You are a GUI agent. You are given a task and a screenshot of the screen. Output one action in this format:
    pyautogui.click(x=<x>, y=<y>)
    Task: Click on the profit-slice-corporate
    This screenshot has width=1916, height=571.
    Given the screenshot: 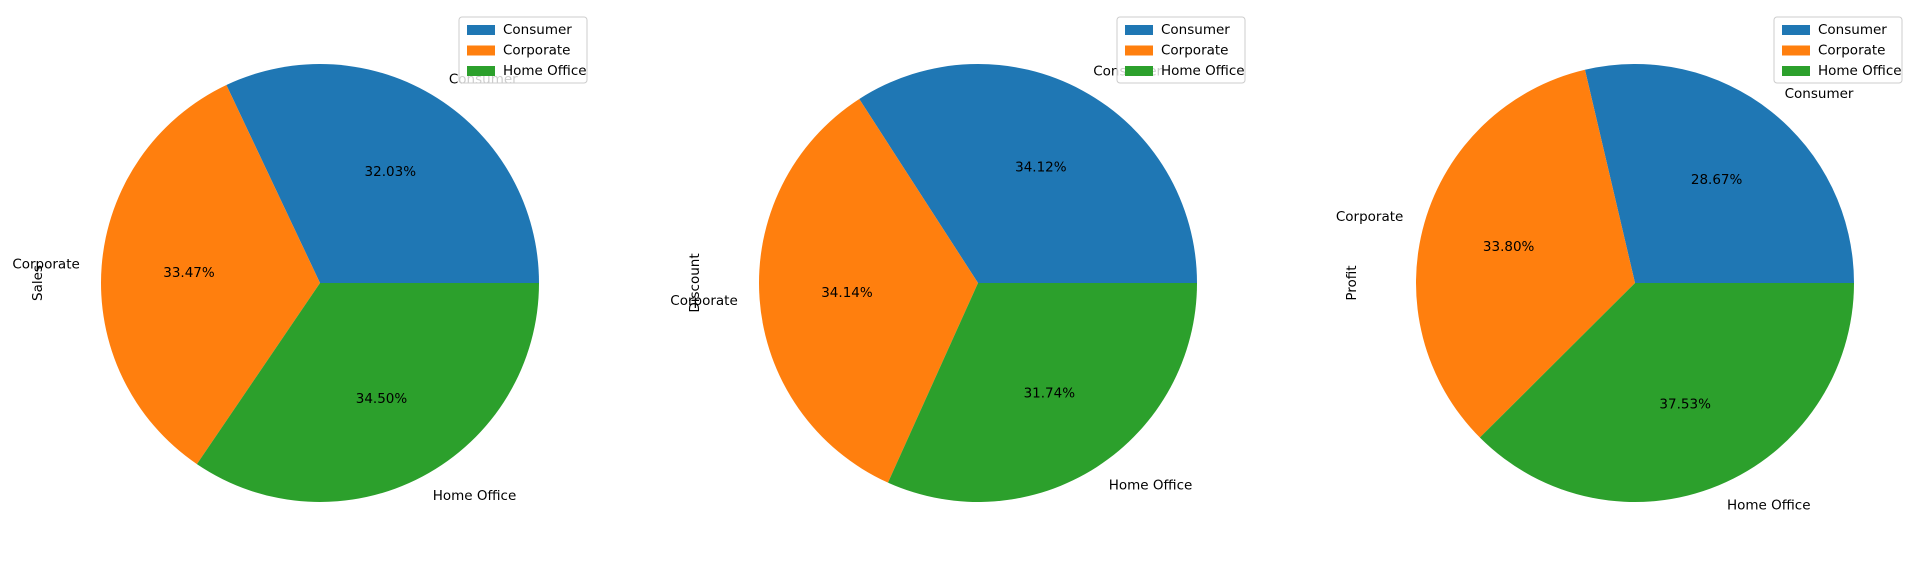 What is the action you would take?
    pyautogui.click(x=1525, y=253)
    